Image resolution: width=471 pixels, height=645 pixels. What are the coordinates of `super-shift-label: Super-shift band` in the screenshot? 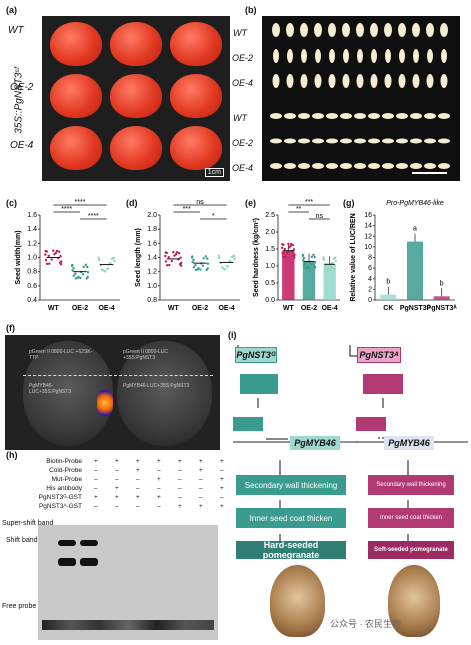 It's located at (28, 523).